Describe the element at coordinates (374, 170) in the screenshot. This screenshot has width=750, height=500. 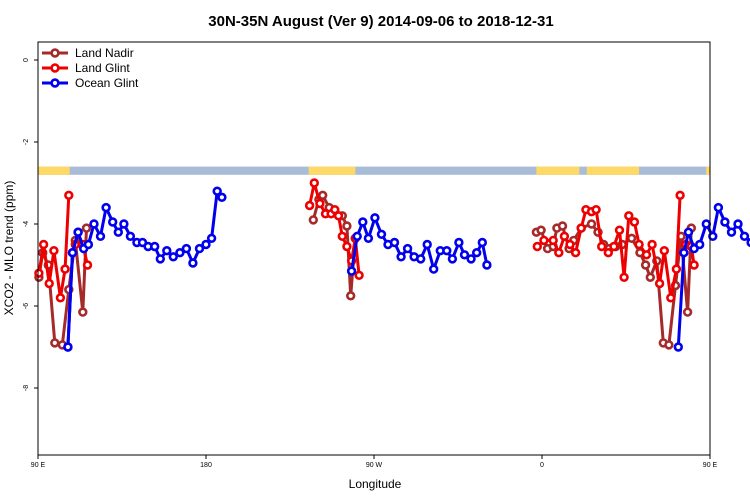
I see `ocean-strip` at that location.